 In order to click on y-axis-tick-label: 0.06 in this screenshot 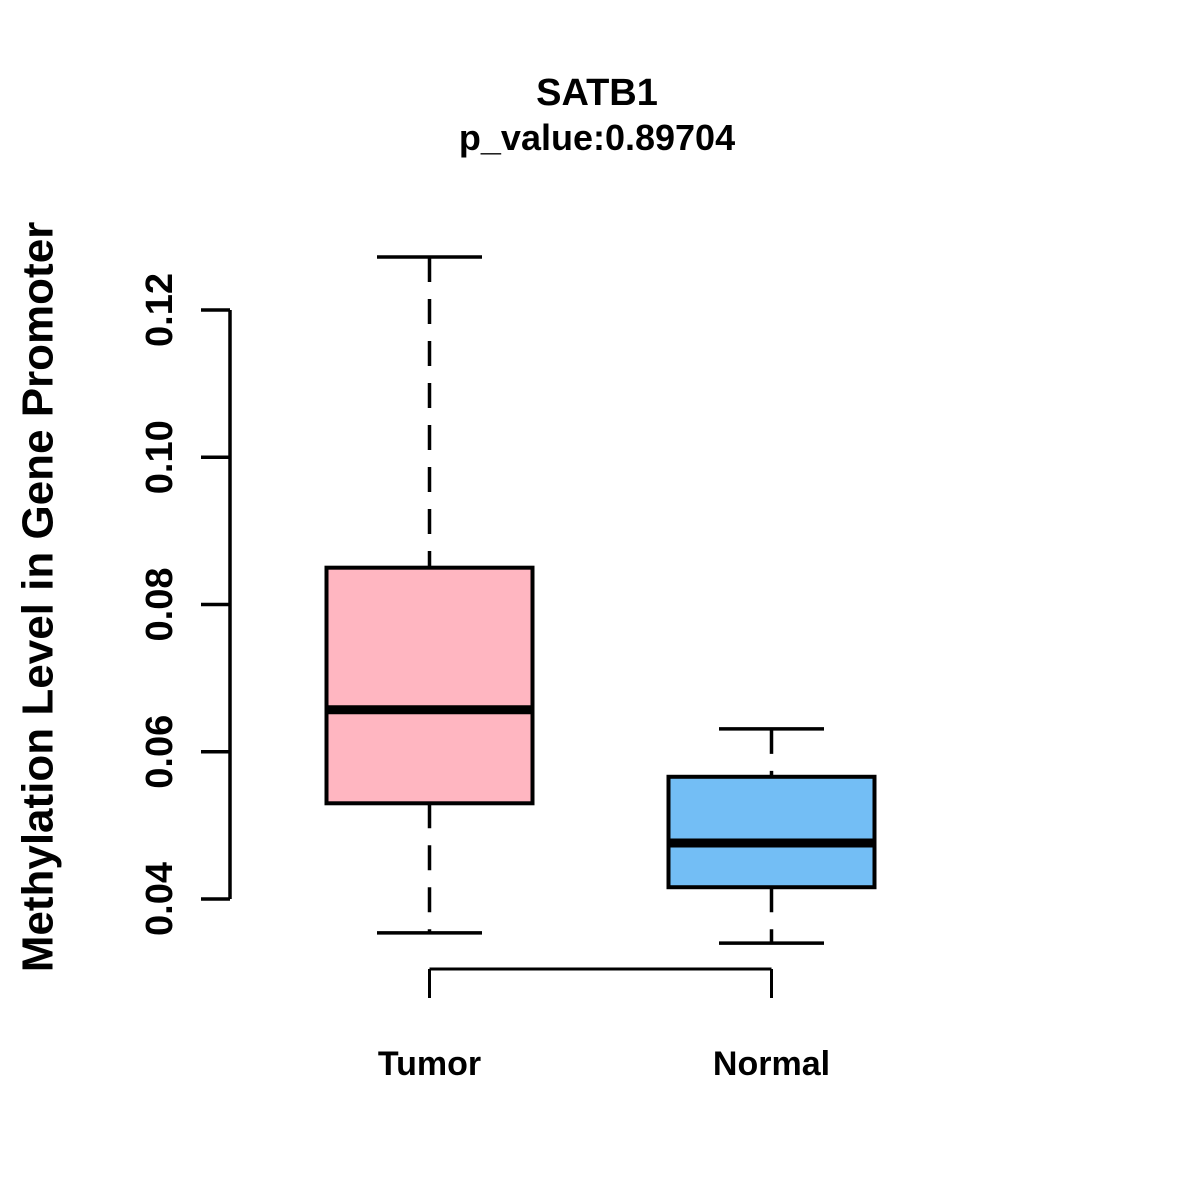, I will do `click(160, 752)`.